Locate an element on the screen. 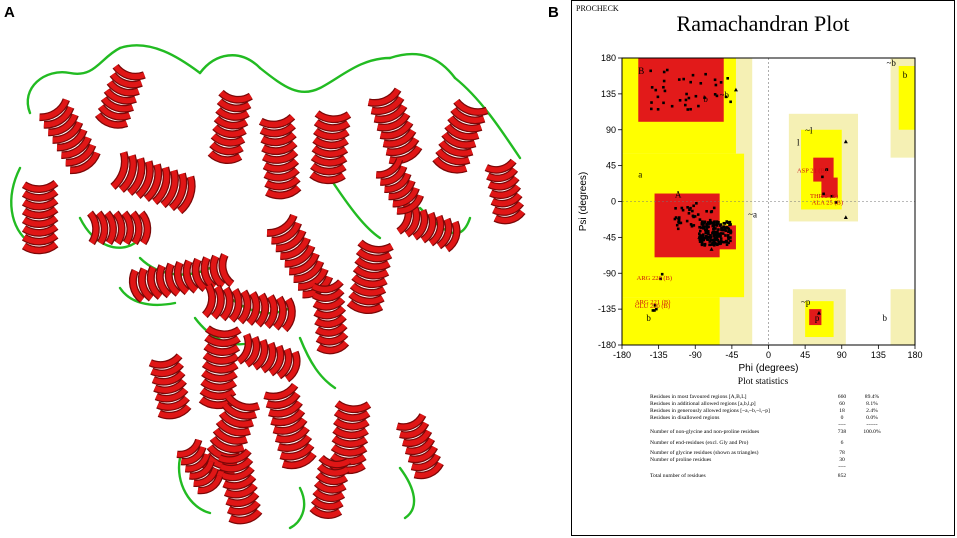 Image resolution: width=957 pixels, height=538 pixels. stats-row-label: Total number of residues is located at coordinates (678, 475).